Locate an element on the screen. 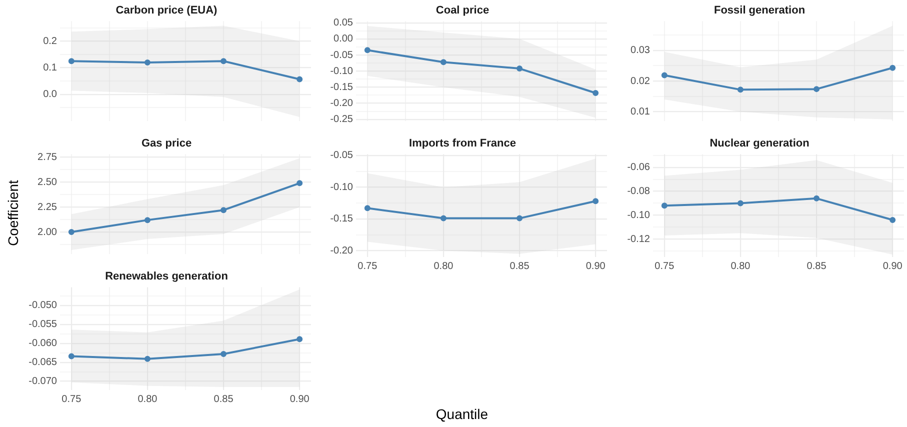 Image resolution: width=907 pixels, height=427 pixels. y-tick-label: 0.0 is located at coordinates (50, 94).